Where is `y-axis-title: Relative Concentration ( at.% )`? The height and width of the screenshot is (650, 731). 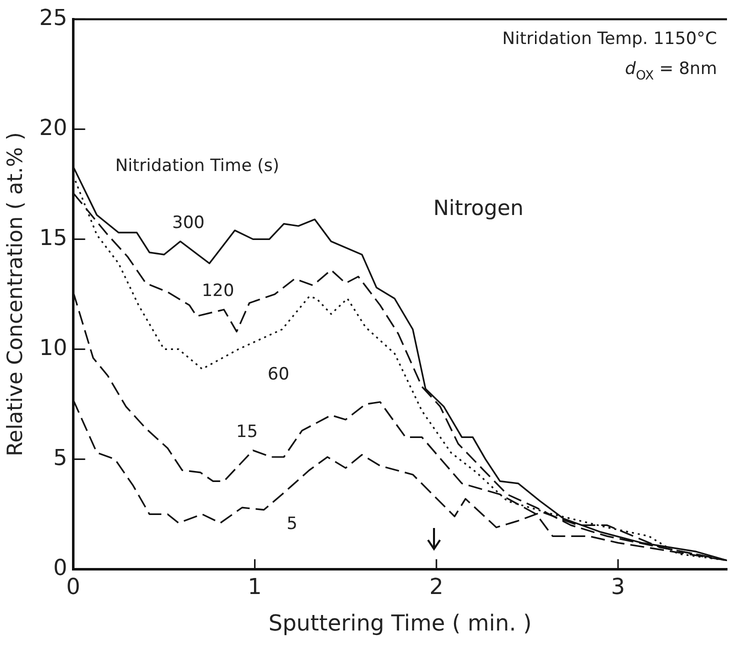 y-axis-title: Relative Concentration ( at.% ) is located at coordinates (15, 294).